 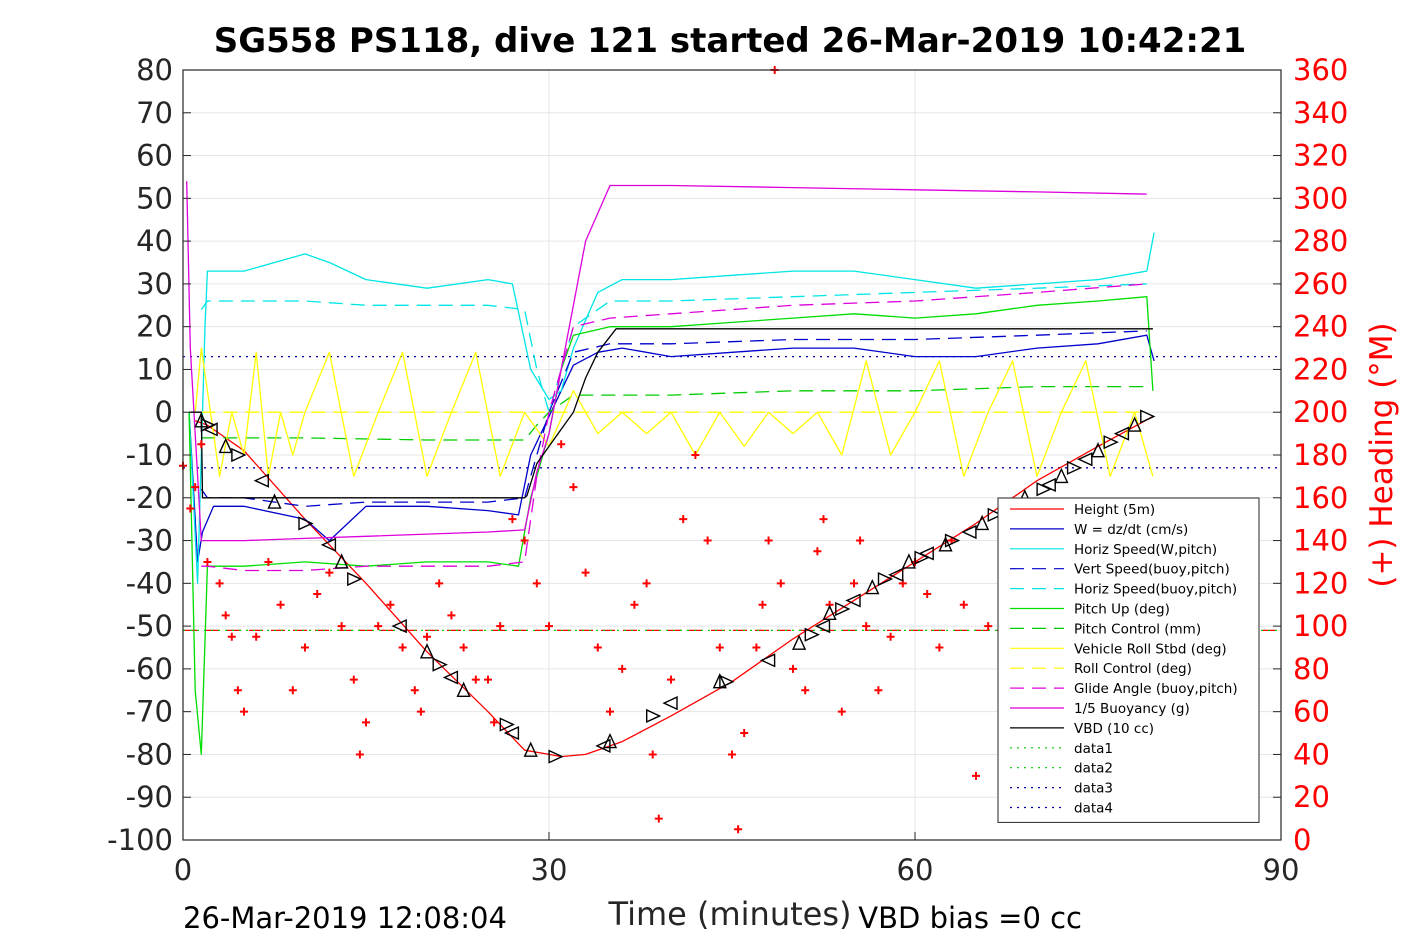 I want to click on legend-label: data1, so click(x=1093, y=749).